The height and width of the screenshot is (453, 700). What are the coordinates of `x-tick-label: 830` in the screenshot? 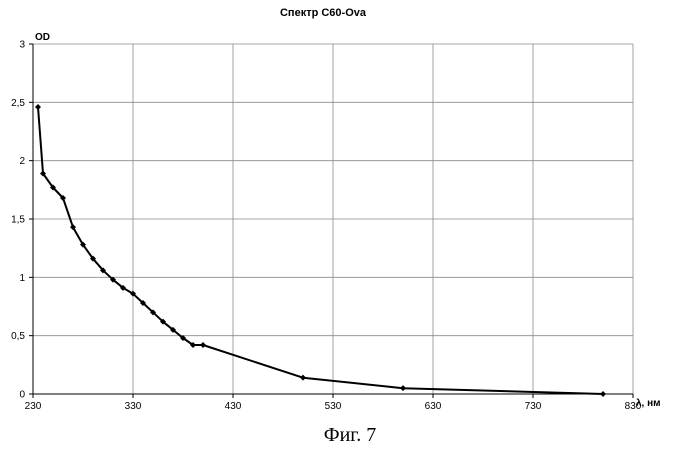 It's located at (633, 406).